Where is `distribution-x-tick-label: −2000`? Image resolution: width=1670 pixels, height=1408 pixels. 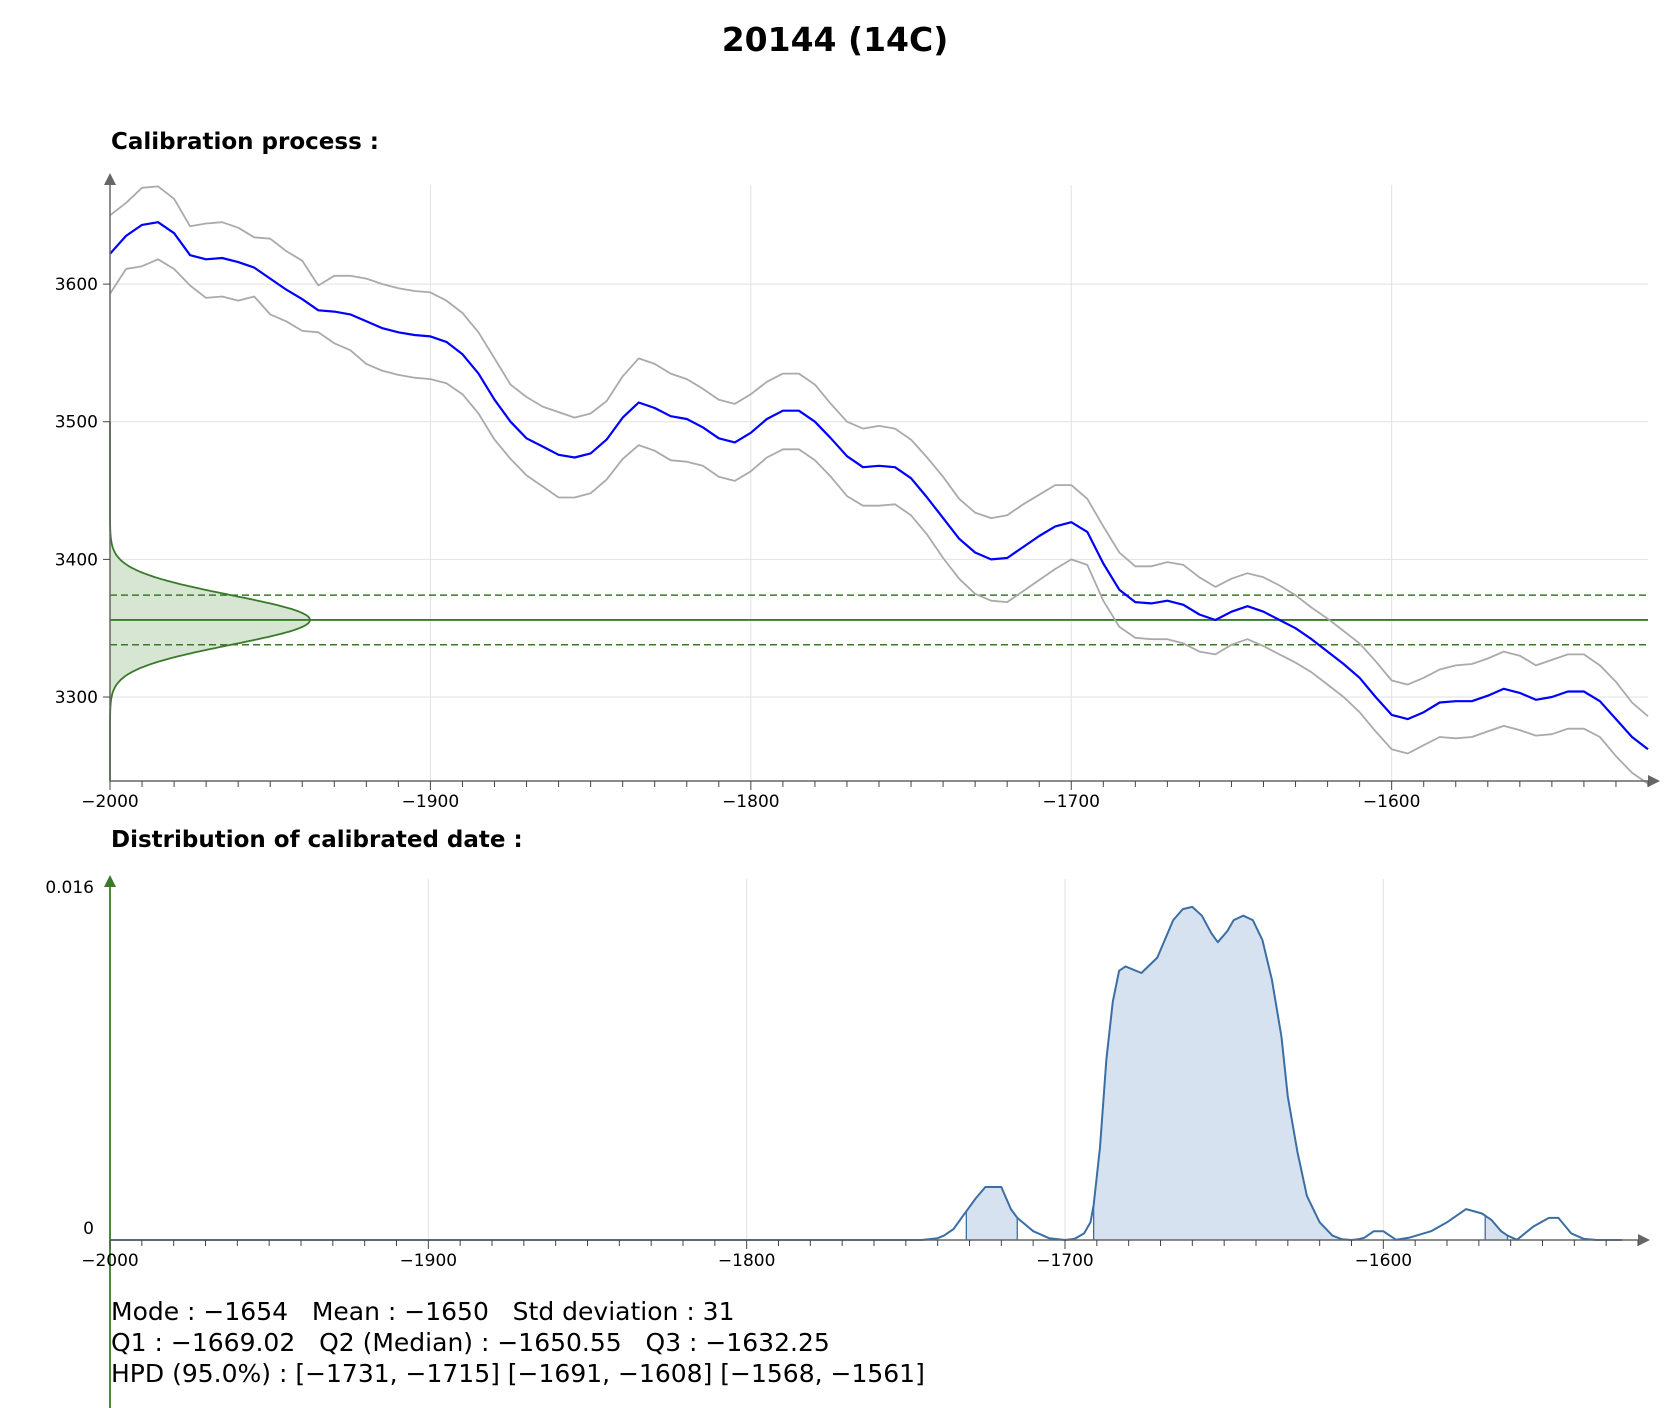
distribution-x-tick-label: −2000 is located at coordinates (110, 1261).